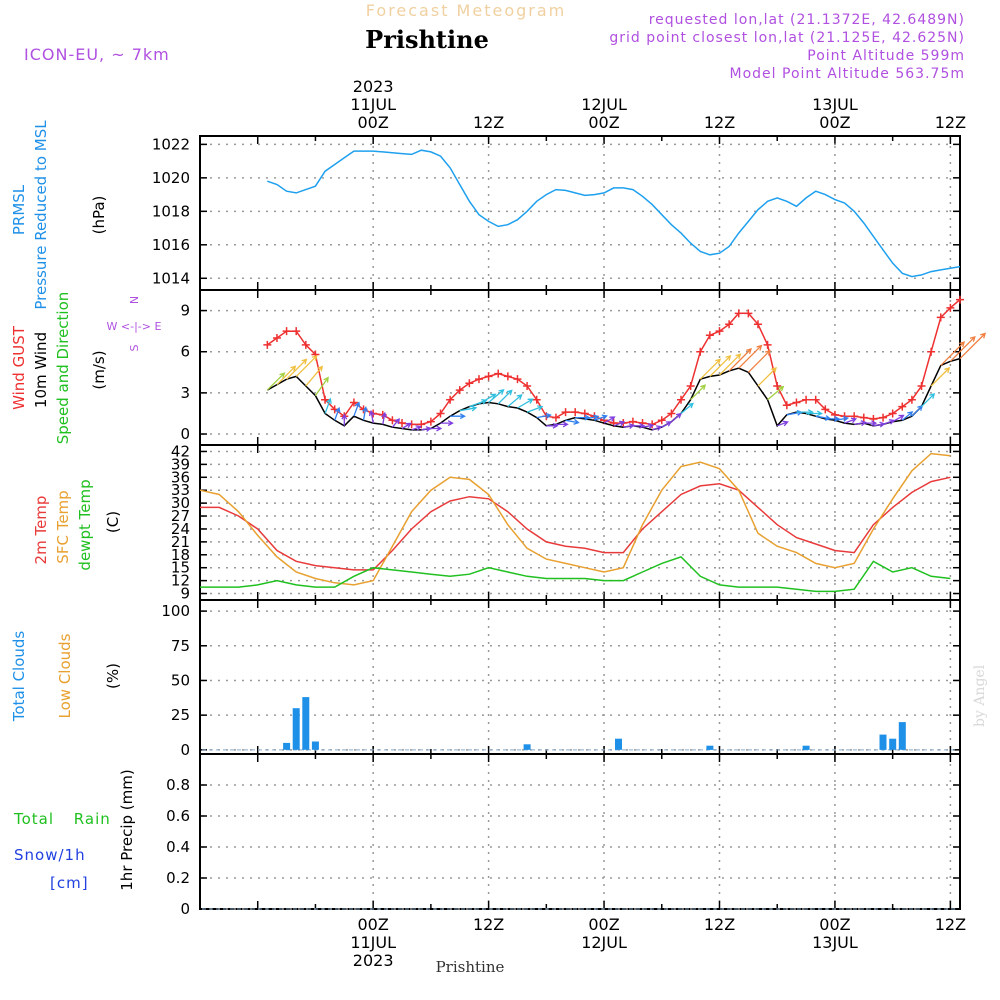 This screenshot has height=1000, width=1000. Describe the element at coordinates (466, 10) in the screenshot. I see `supertitle: Forecast Meteogram` at that location.